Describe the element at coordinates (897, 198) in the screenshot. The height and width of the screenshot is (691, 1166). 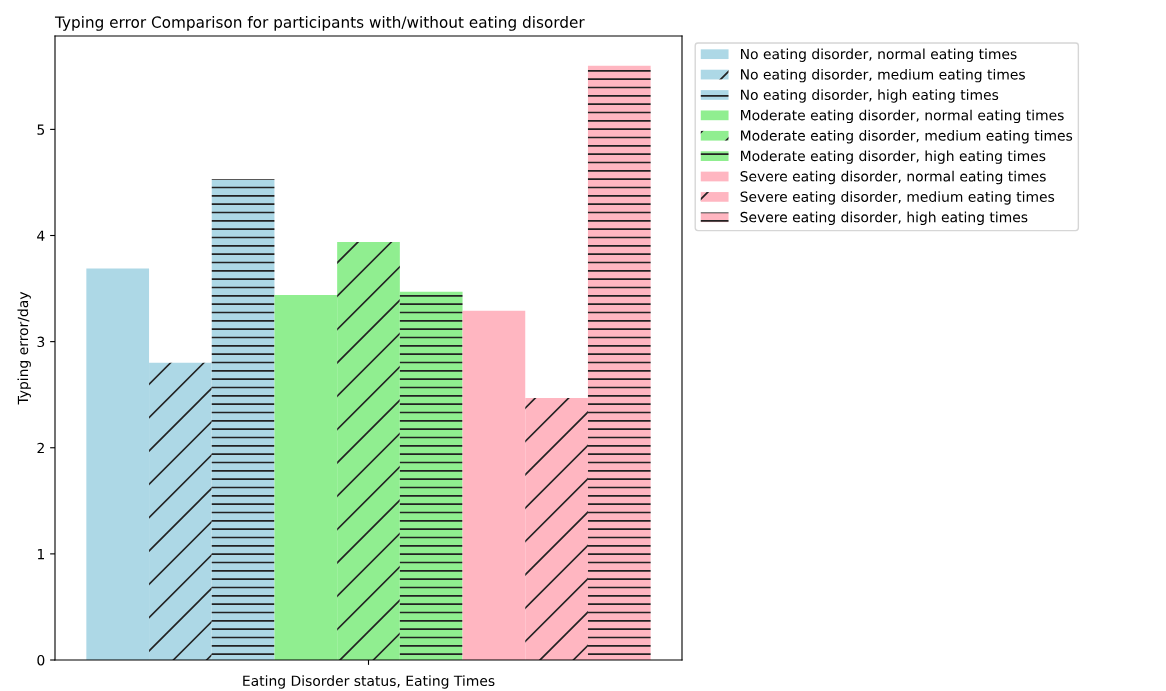
I see `legend-label: Severe eating disorder, medium eating times` at that location.